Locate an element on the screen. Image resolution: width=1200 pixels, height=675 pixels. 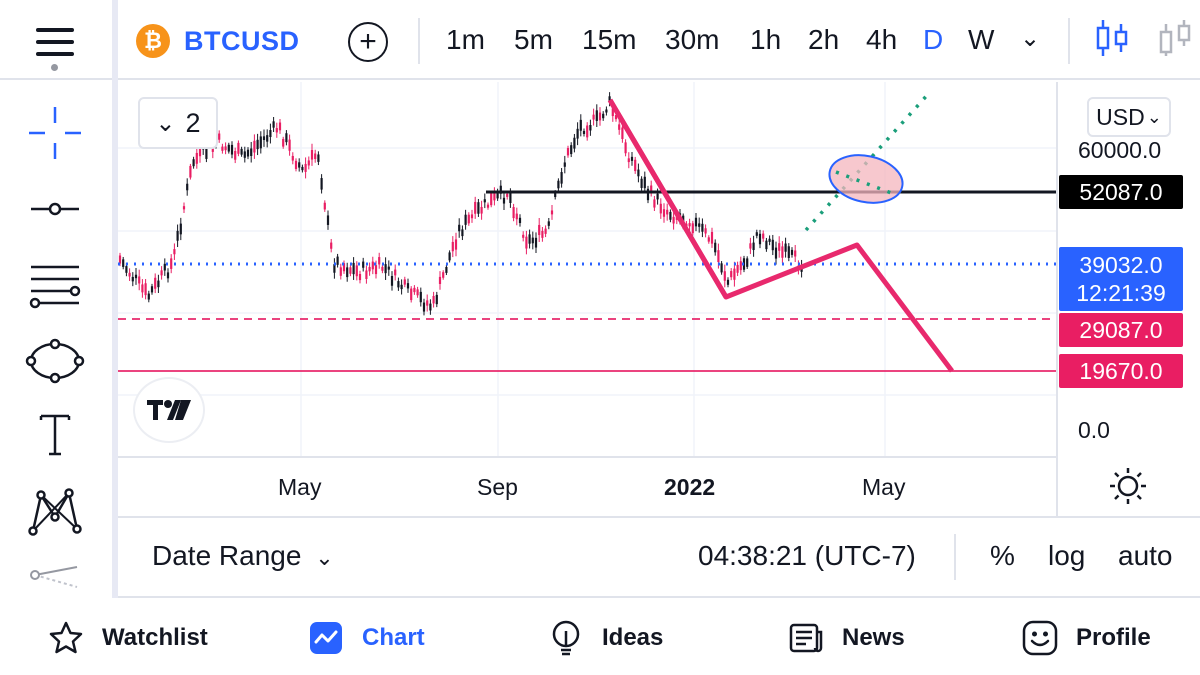
nav-ideas: Ideas is located at coordinates (605, 638).